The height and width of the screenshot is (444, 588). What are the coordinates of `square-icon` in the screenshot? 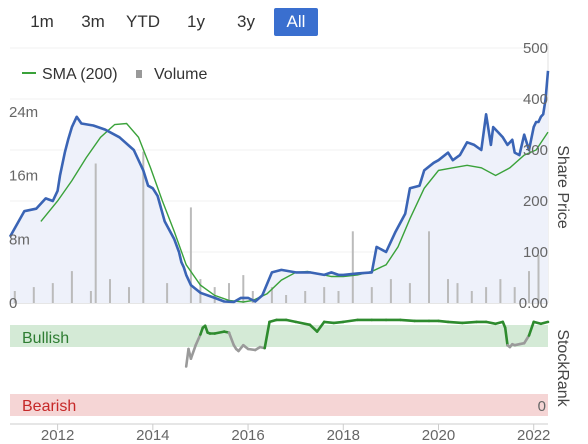 It's located at (139, 74).